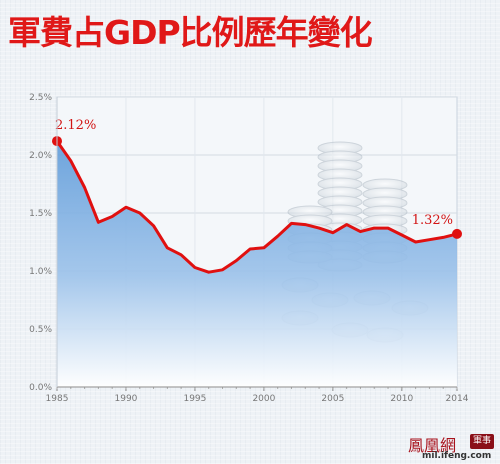 Image resolution: width=500 pixels, height=464 pixels. What do you see at coordinates (457, 233) in the screenshot?
I see `end-point-marker` at bounding box center [457, 233].